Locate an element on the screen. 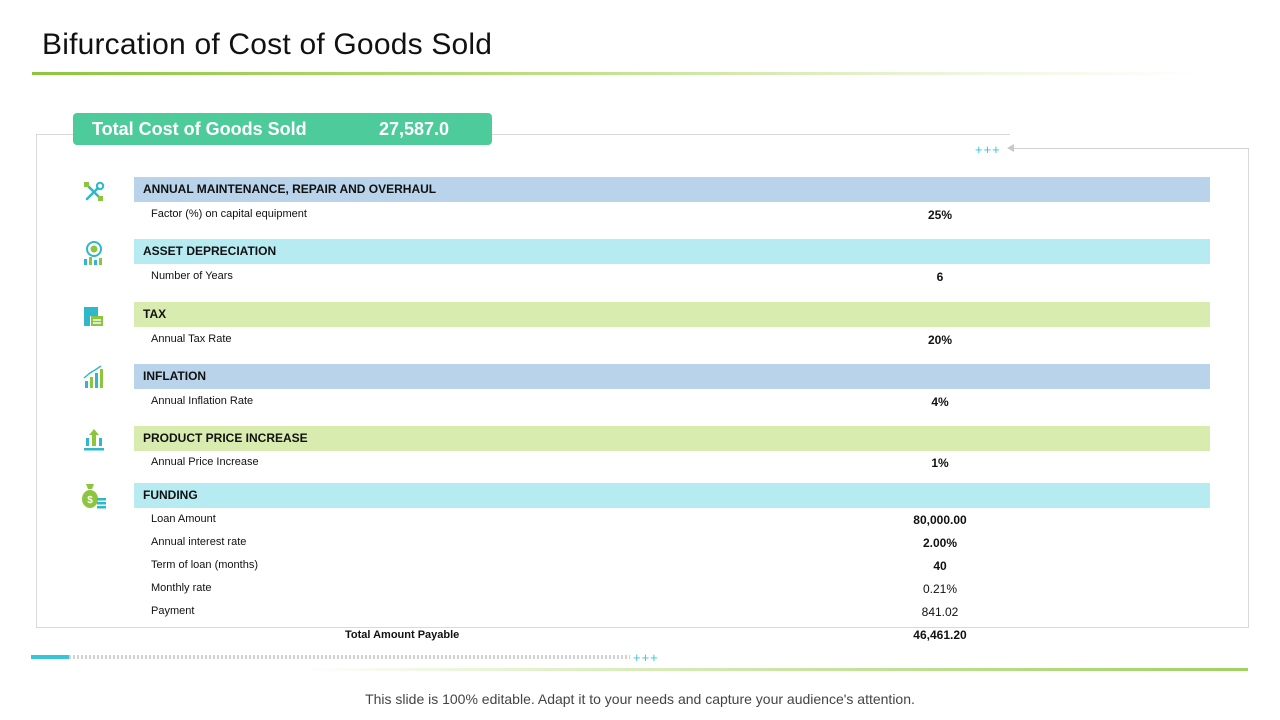 This screenshot has width=1280, height=720. row-value: 25% is located at coordinates (940, 215).